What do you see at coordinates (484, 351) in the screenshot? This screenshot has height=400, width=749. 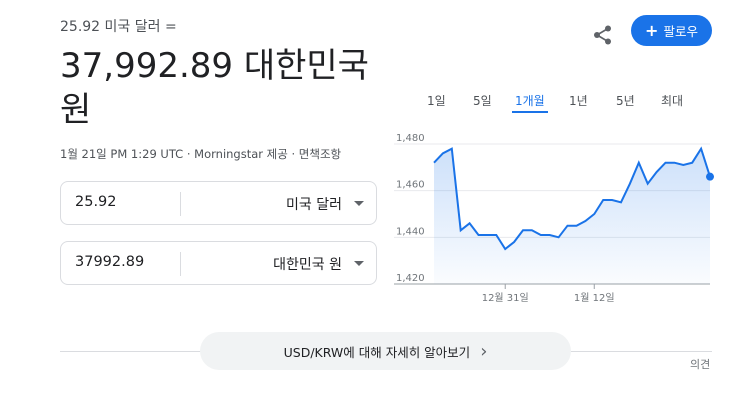 I see `chevron-right-icon: ›` at bounding box center [484, 351].